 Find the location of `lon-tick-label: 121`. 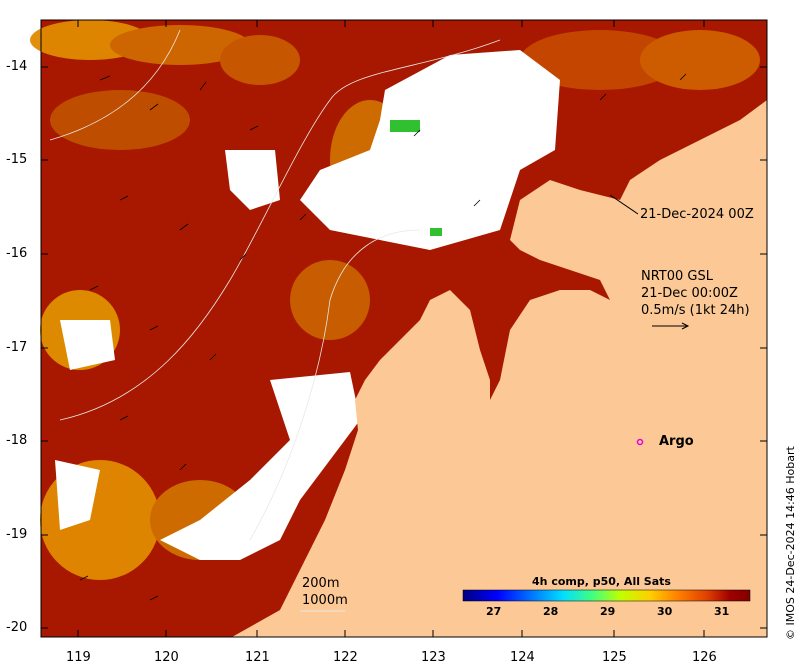

lon-tick-label: 121 is located at coordinates (257, 657).